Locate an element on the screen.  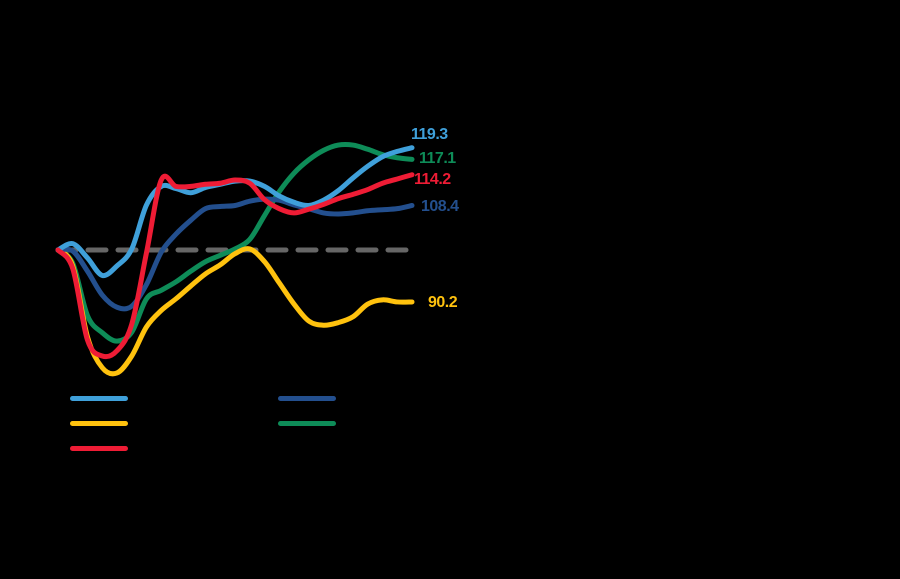
end-label-green: 117.1 is located at coordinates (437, 158).